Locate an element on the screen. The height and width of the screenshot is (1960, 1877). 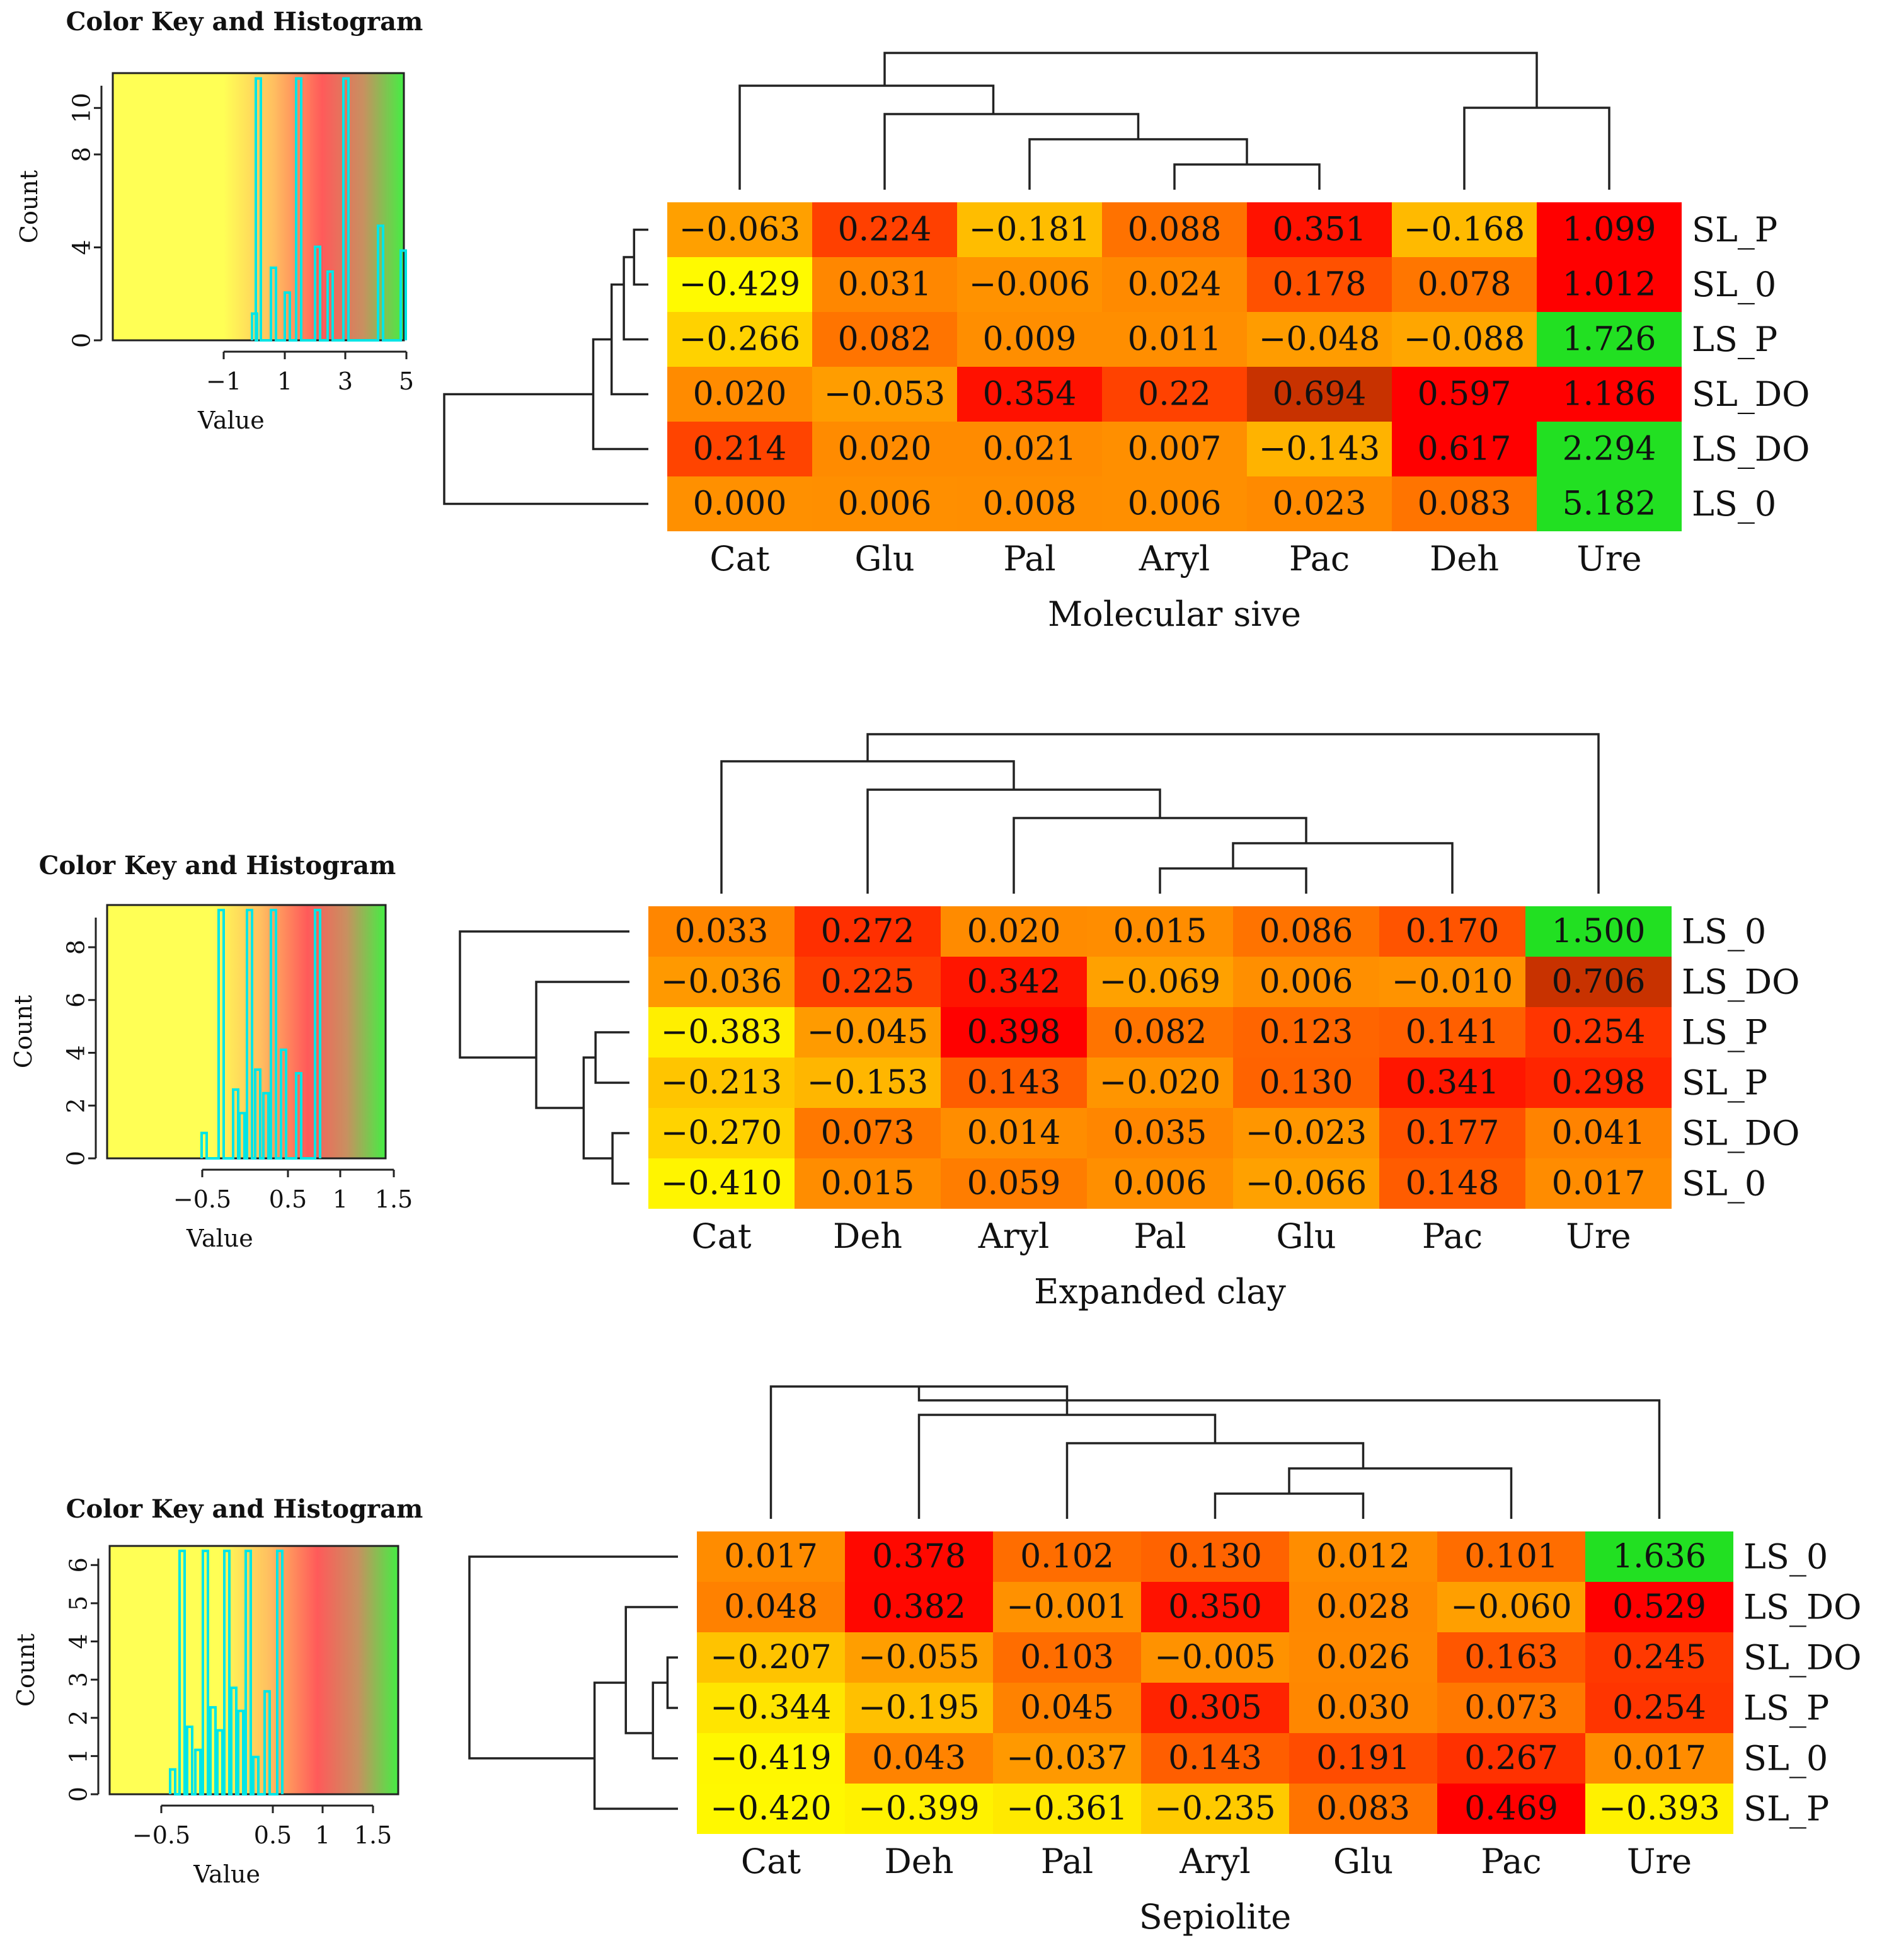
heatmap-cell-value: −0.069 is located at coordinates (1160, 982).